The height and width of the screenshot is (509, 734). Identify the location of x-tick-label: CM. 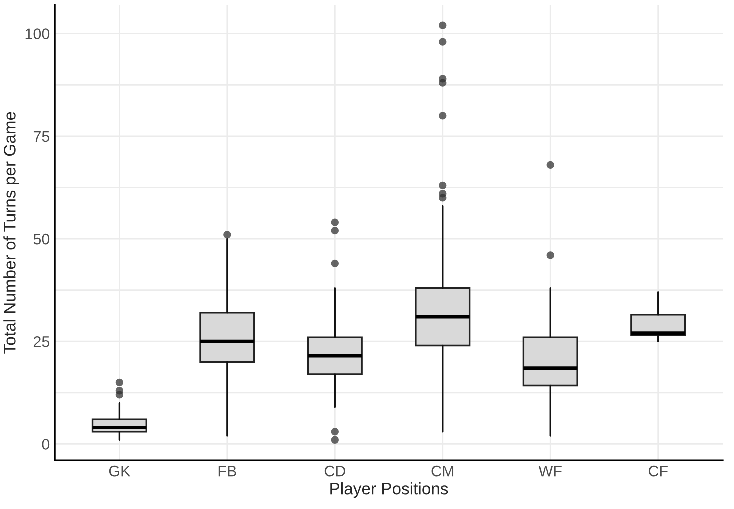
(443, 471).